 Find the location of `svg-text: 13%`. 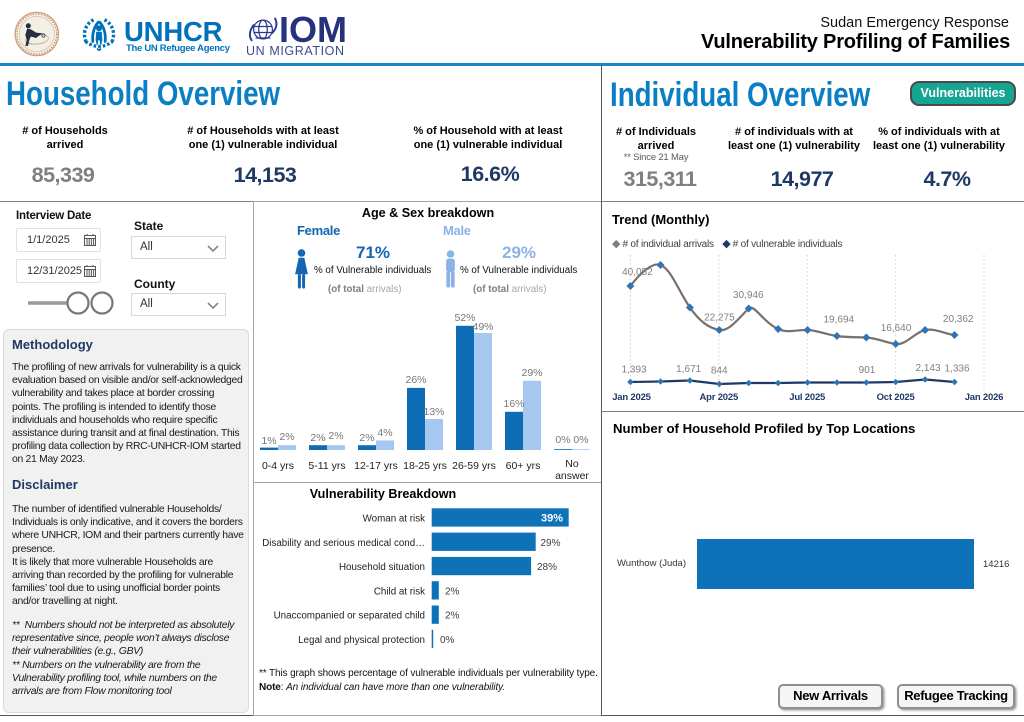

svg-text: 13% is located at coordinates (433, 412).